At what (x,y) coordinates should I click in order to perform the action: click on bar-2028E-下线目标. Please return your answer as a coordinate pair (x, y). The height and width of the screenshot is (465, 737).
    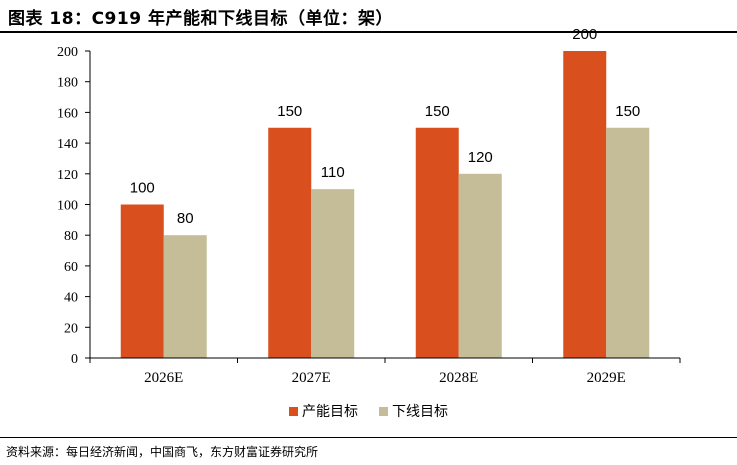
    Looking at the image, I should click on (480, 265).